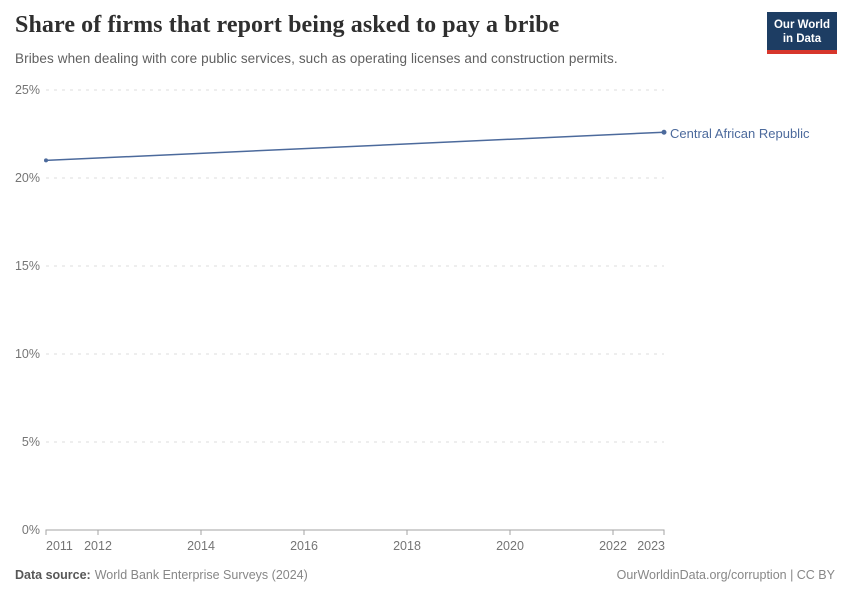 The width and height of the screenshot is (850, 600). I want to click on y-tick-20: 20%, so click(27, 178).